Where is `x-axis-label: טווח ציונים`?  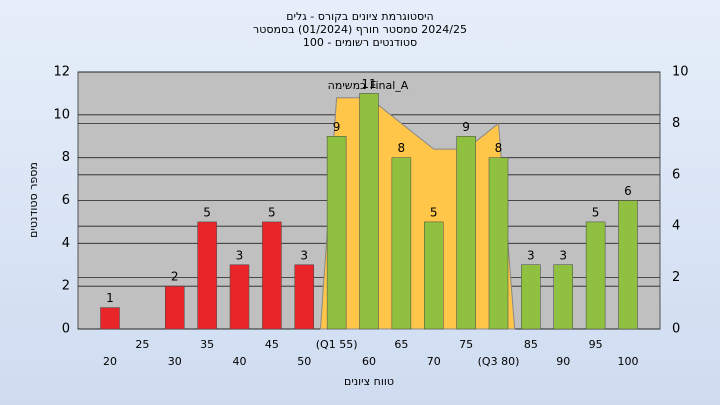
x-axis-label: טווח ציונים is located at coordinates (369, 381).